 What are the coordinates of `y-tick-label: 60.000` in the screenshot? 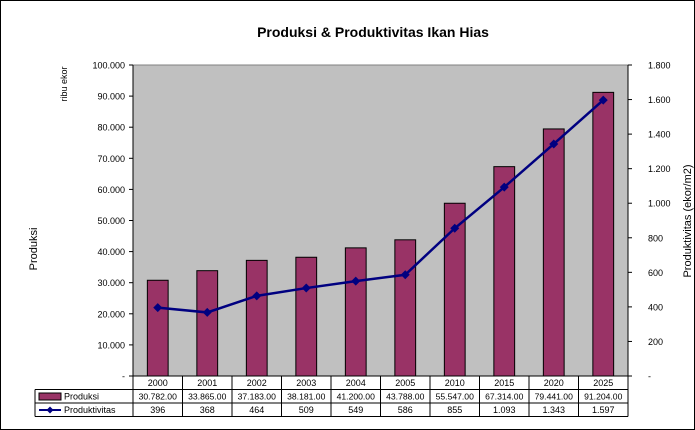 It's located at (111, 190).